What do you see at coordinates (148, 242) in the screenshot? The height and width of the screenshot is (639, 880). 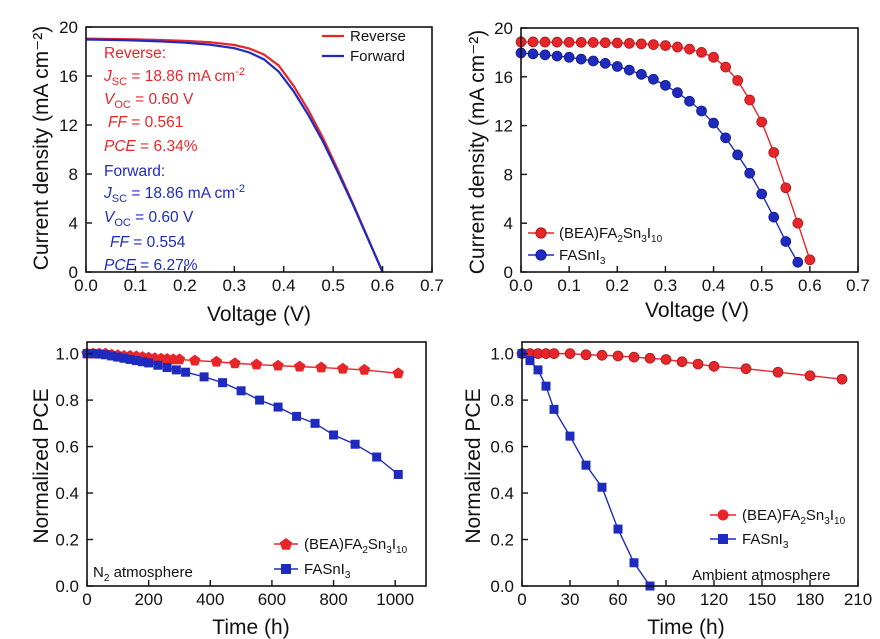 I see `annot-forward-ff: FF = 0.554` at bounding box center [148, 242].